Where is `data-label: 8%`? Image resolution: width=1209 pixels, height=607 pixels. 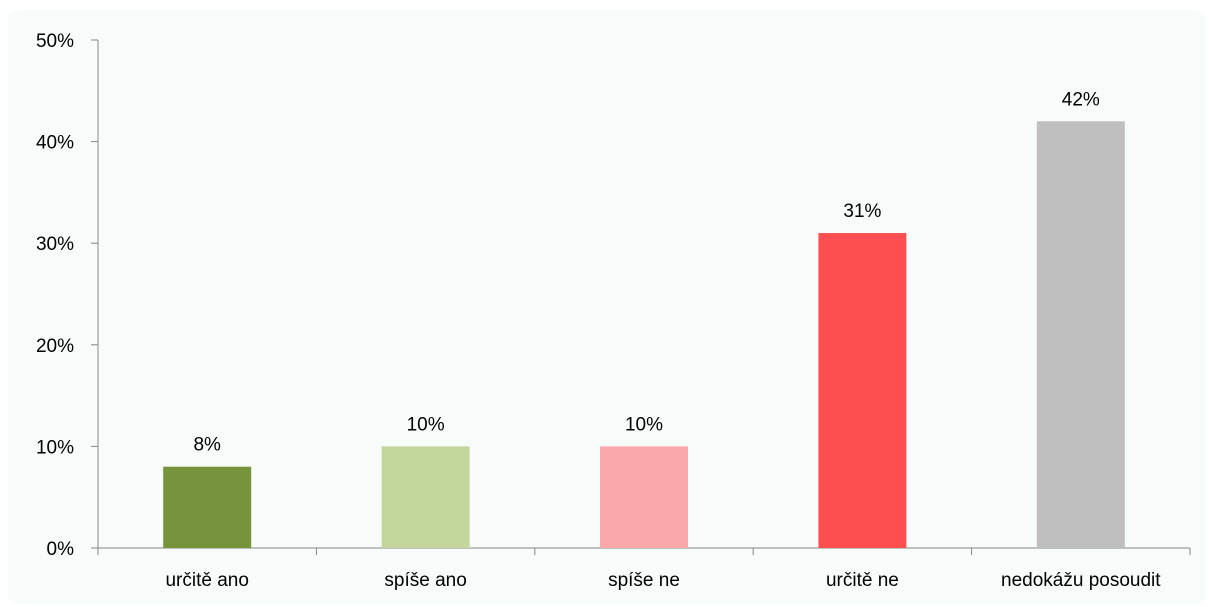 data-label: 8% is located at coordinates (207, 445).